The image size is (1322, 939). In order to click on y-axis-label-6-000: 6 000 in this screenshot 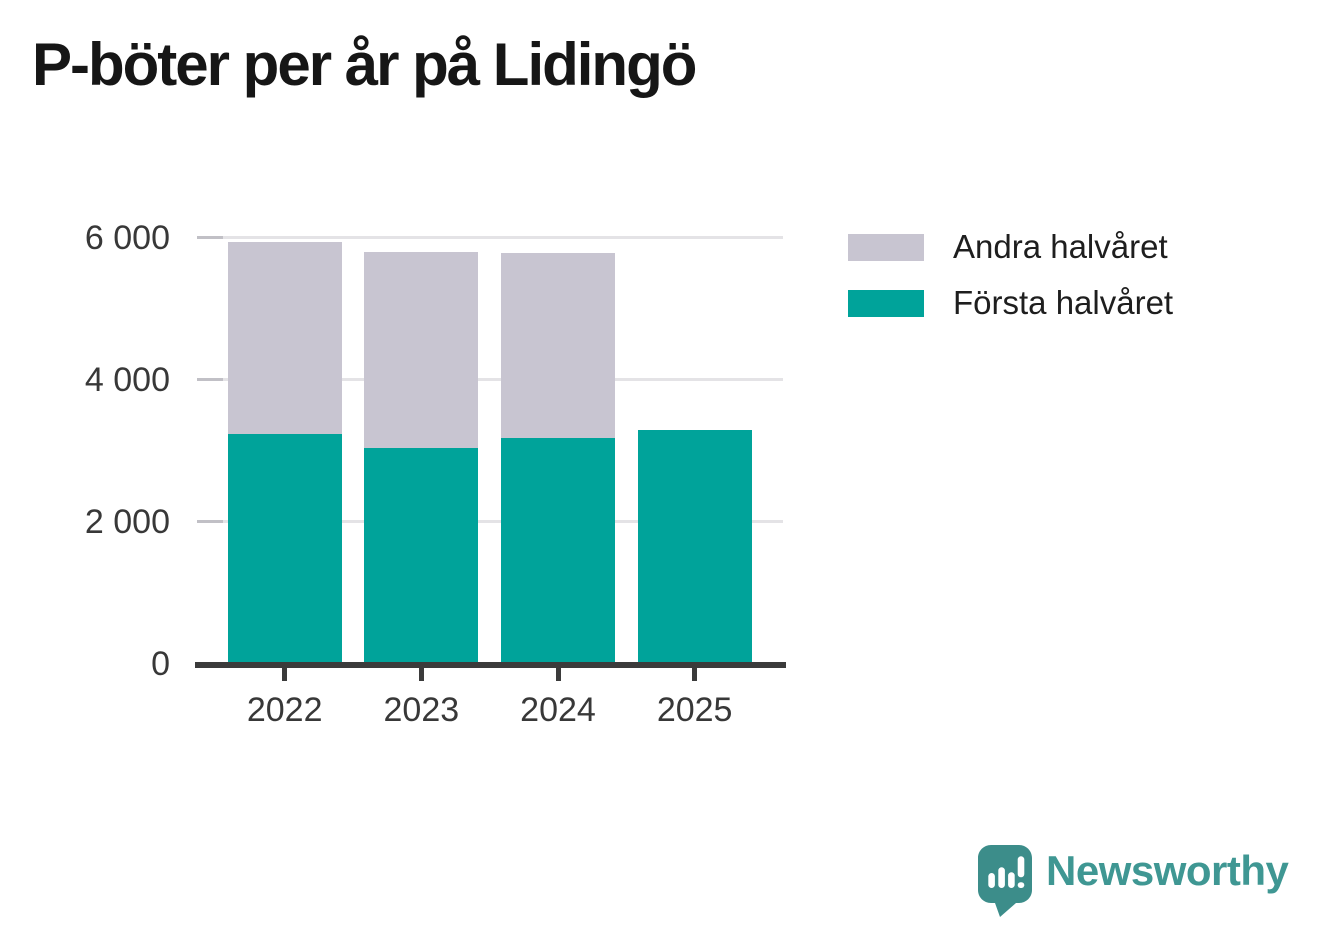, I will do `click(127, 237)`.